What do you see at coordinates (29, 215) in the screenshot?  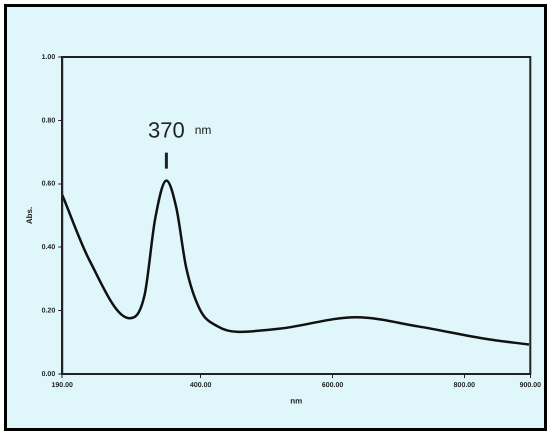 I see `y-axis-title: Abs.` at bounding box center [29, 215].